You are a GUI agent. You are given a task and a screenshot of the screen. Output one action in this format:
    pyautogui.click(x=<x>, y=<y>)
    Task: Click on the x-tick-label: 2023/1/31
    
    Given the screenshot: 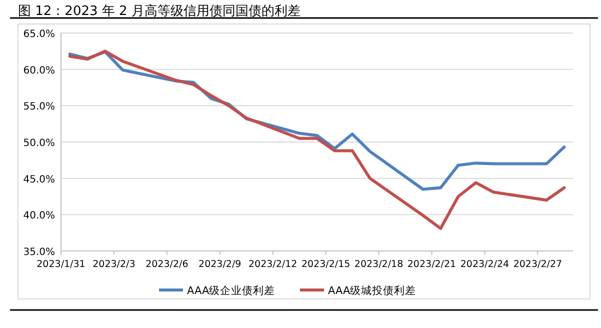 What is the action you would take?
    pyautogui.click(x=61, y=264)
    